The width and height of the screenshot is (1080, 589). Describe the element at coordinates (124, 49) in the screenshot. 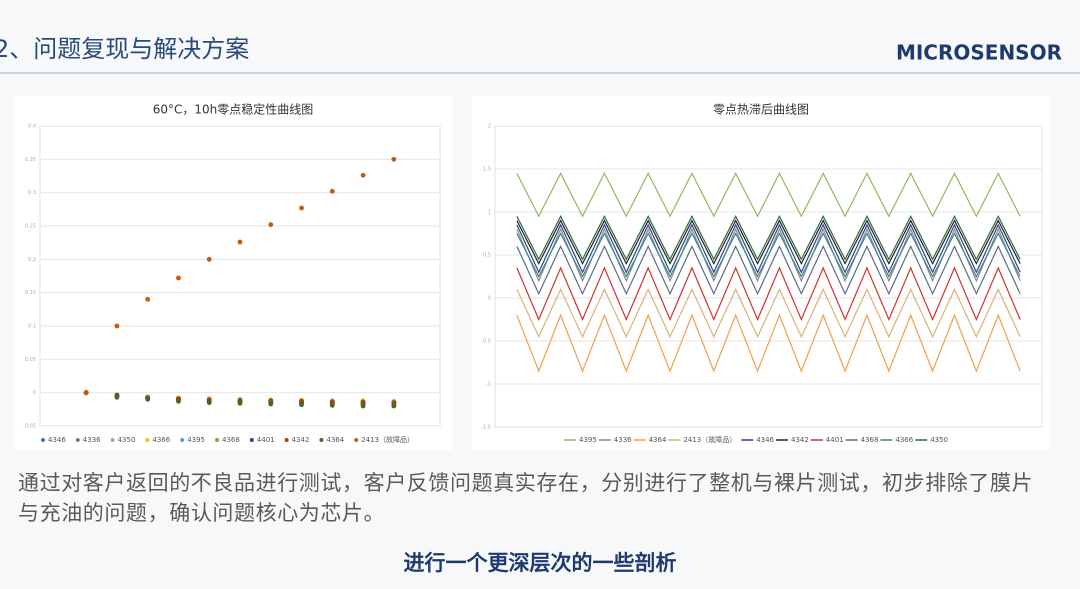

I see `slide-title: 2、问题复现与解决方案` at that location.